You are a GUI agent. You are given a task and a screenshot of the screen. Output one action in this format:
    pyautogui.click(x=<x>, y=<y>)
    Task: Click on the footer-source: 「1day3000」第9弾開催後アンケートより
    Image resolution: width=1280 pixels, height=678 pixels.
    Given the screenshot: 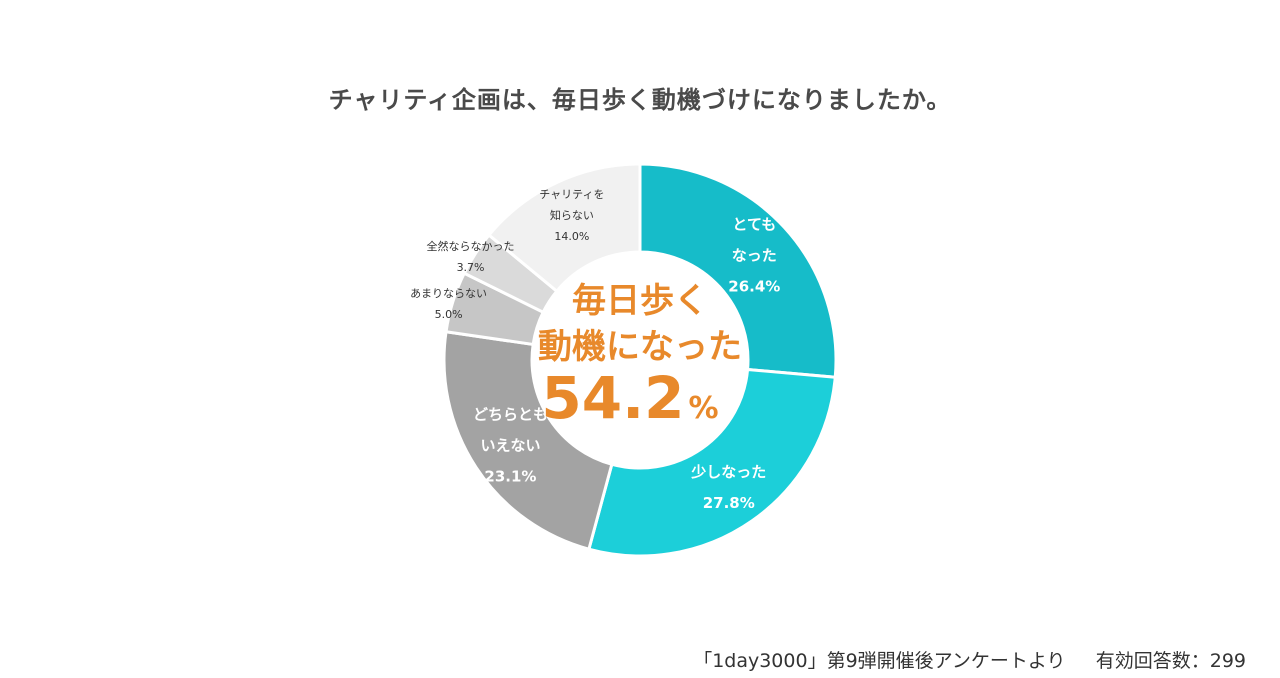 What is the action you would take?
    pyautogui.click(x=879, y=661)
    